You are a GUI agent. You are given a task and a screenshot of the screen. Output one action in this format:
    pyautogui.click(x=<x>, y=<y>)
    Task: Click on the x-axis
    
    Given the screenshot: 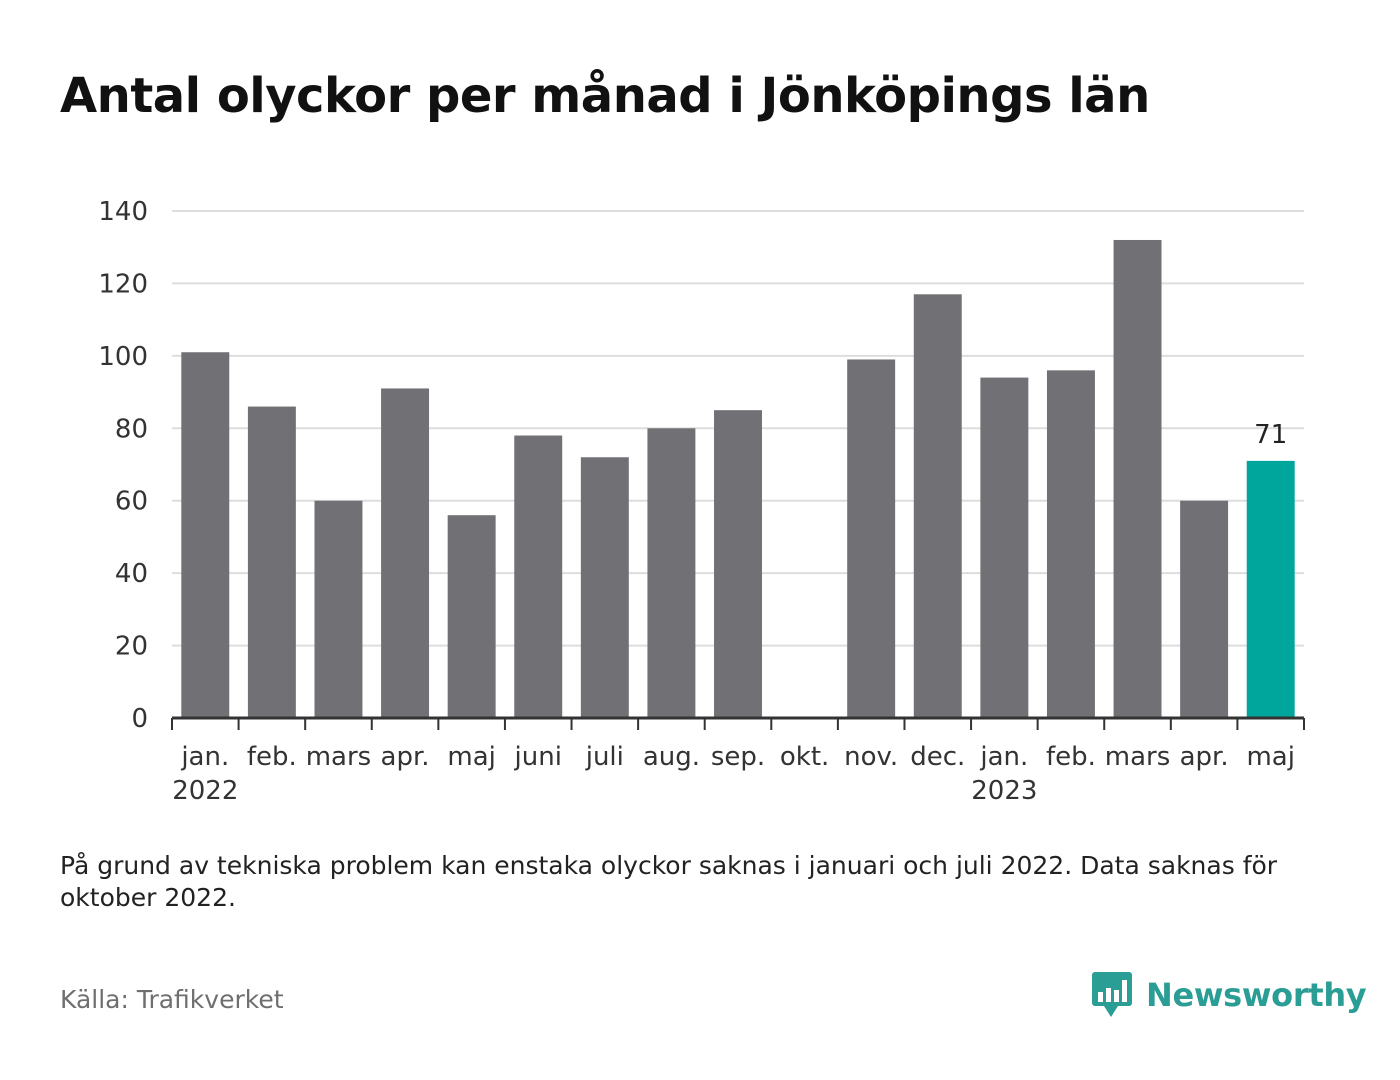 What is the action you would take?
    pyautogui.click(x=738, y=723)
    